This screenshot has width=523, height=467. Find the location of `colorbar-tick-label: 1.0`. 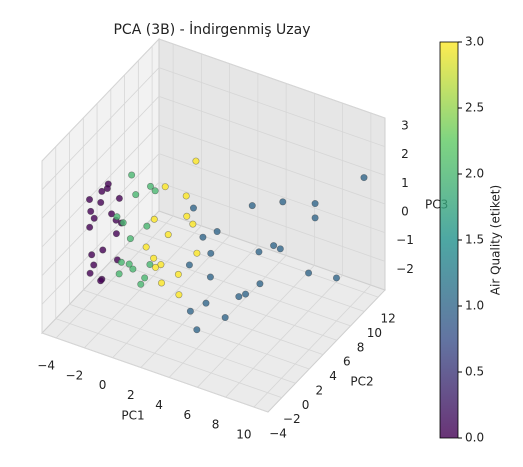

colorbar-tick-label: 1.0 is located at coordinates (474, 306).